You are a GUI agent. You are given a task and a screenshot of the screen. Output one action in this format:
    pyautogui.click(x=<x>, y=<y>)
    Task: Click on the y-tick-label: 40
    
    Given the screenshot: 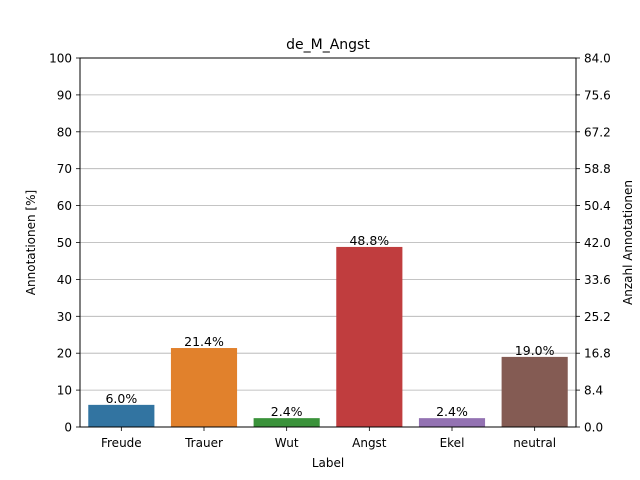 What is the action you would take?
    pyautogui.click(x=64, y=280)
    